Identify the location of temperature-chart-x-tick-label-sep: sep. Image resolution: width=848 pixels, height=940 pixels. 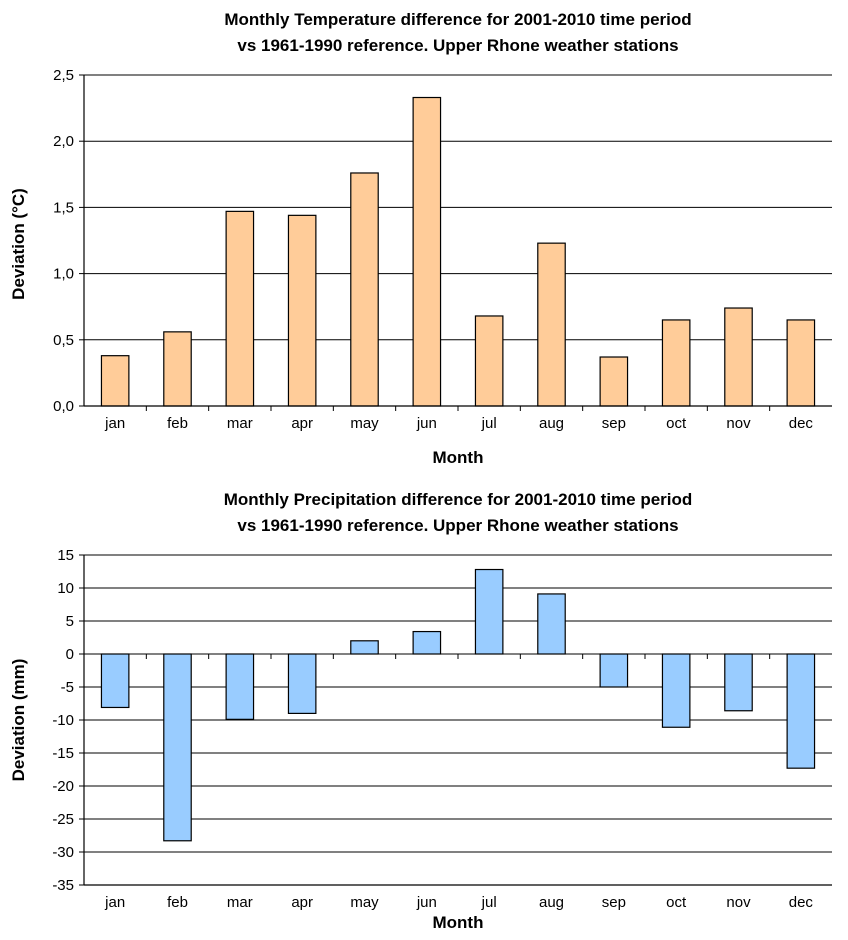
(614, 423).